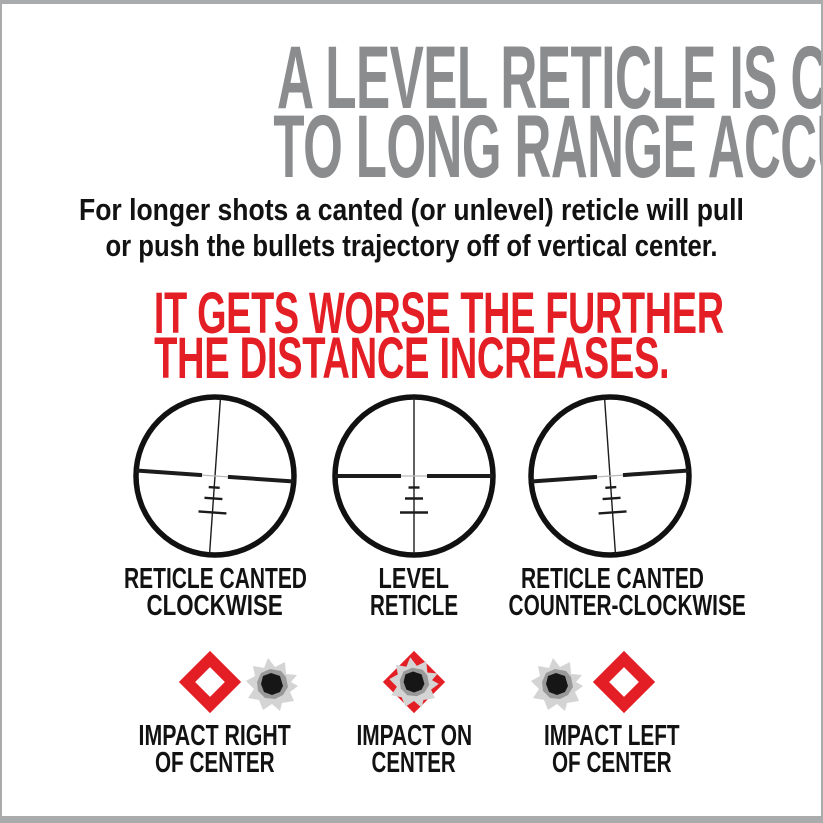  What do you see at coordinates (438, 313) in the screenshot?
I see `warning-line1: IT GETS WORSE THE FURTHER` at bounding box center [438, 313].